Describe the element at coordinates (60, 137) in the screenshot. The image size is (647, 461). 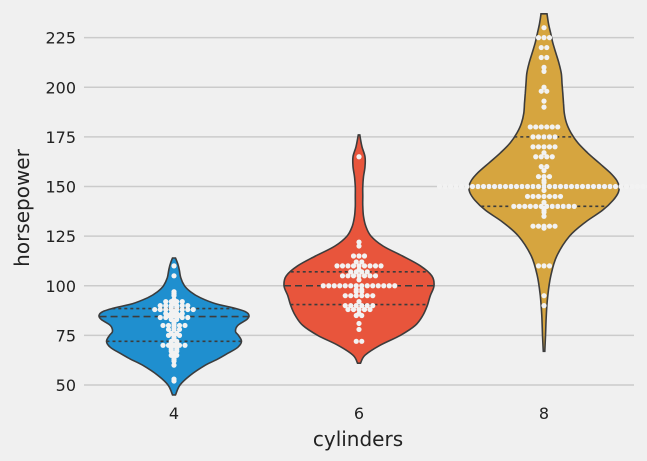
I see `y-tick-label: 175` at that location.